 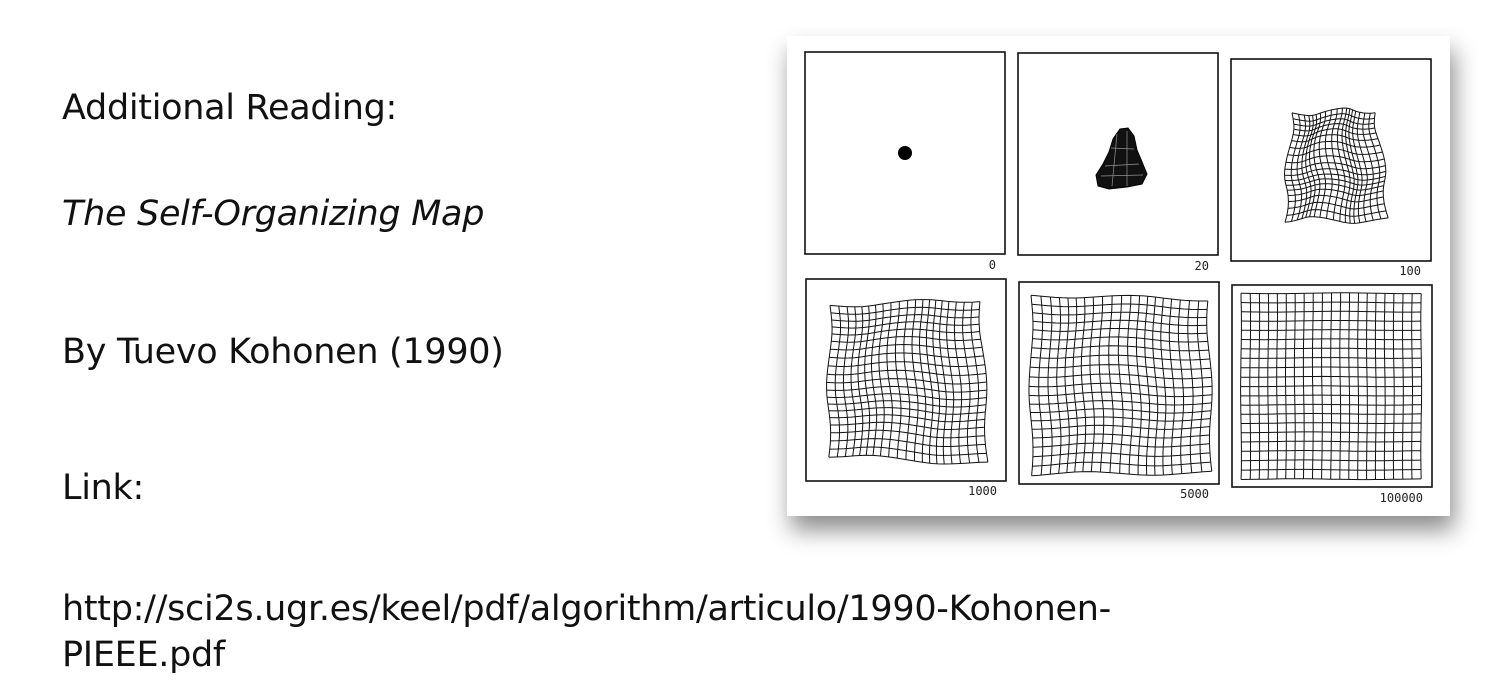 What do you see at coordinates (905, 153) in the screenshot?
I see `initial-point` at bounding box center [905, 153].